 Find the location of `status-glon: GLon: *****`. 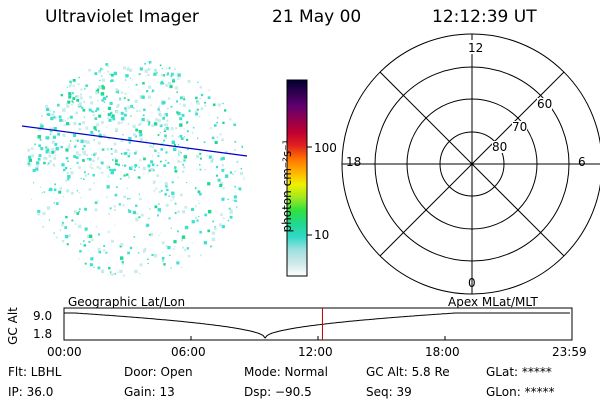

status-glon: GLon: ***** is located at coordinates (520, 392).